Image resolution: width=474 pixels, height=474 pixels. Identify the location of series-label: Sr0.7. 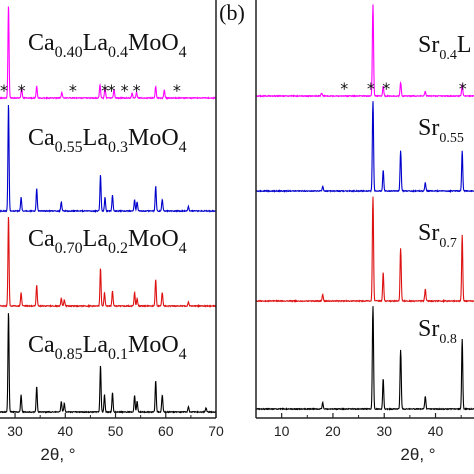
(437, 235).